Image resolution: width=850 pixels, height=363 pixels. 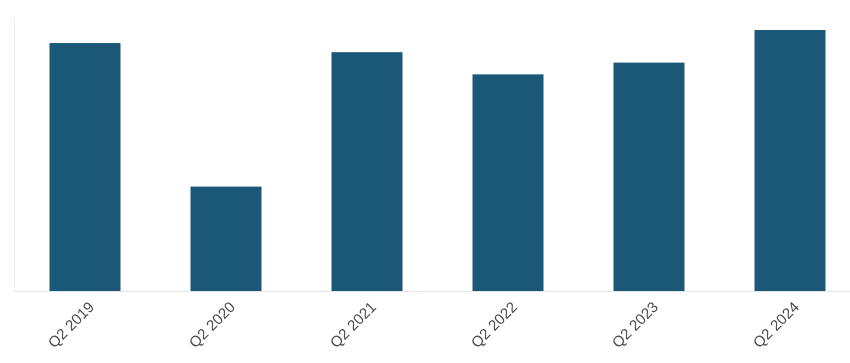 What do you see at coordinates (85, 167) in the screenshot?
I see `bar-q2-2019` at bounding box center [85, 167].